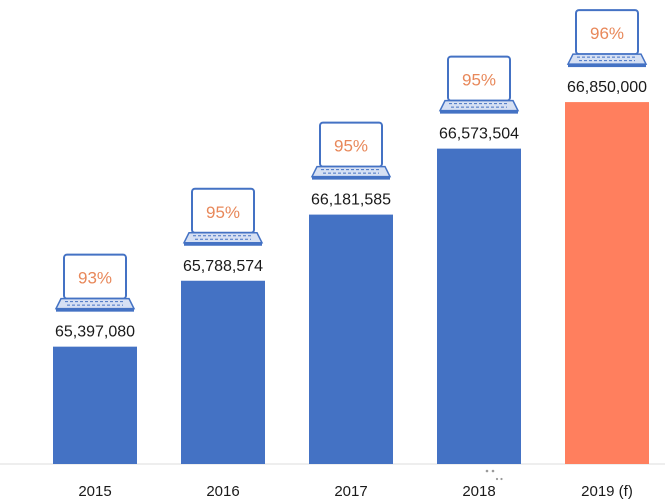 Image resolution: width=665 pixels, height=502 pixels. Describe the element at coordinates (222, 491) in the screenshot. I see `category-label: 2016` at that location.